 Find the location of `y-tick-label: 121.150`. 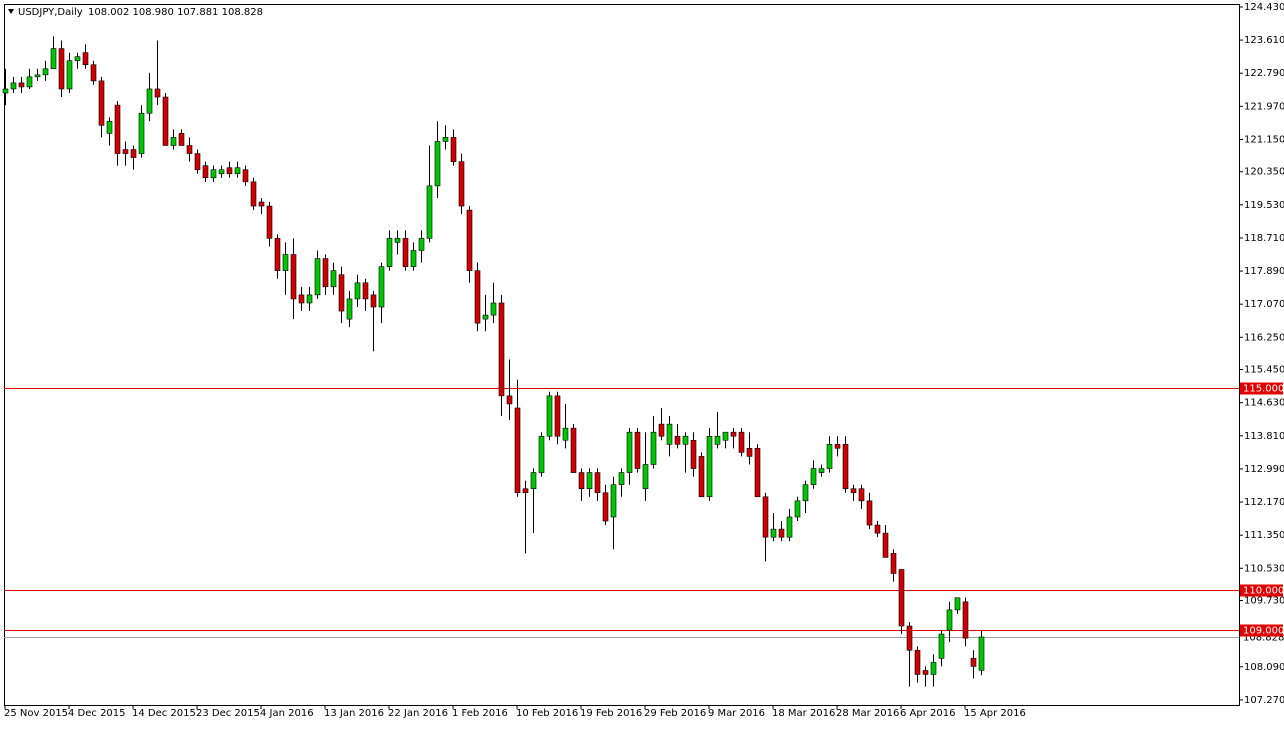

y-tick-label: 121.150 is located at coordinates (1264, 139).